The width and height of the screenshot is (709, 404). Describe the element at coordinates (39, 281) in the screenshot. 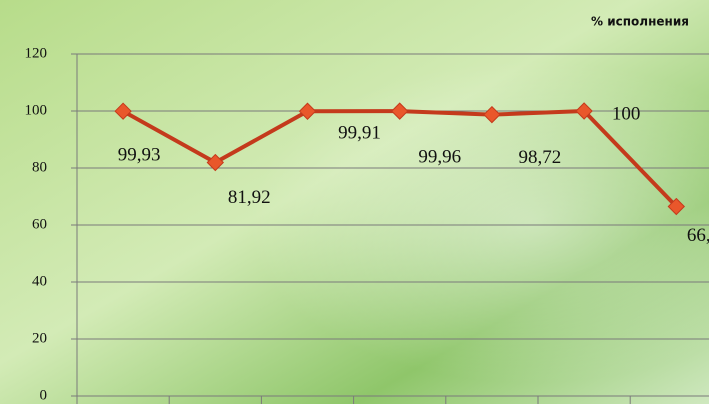

I see `y-tick-label: 40` at that location.